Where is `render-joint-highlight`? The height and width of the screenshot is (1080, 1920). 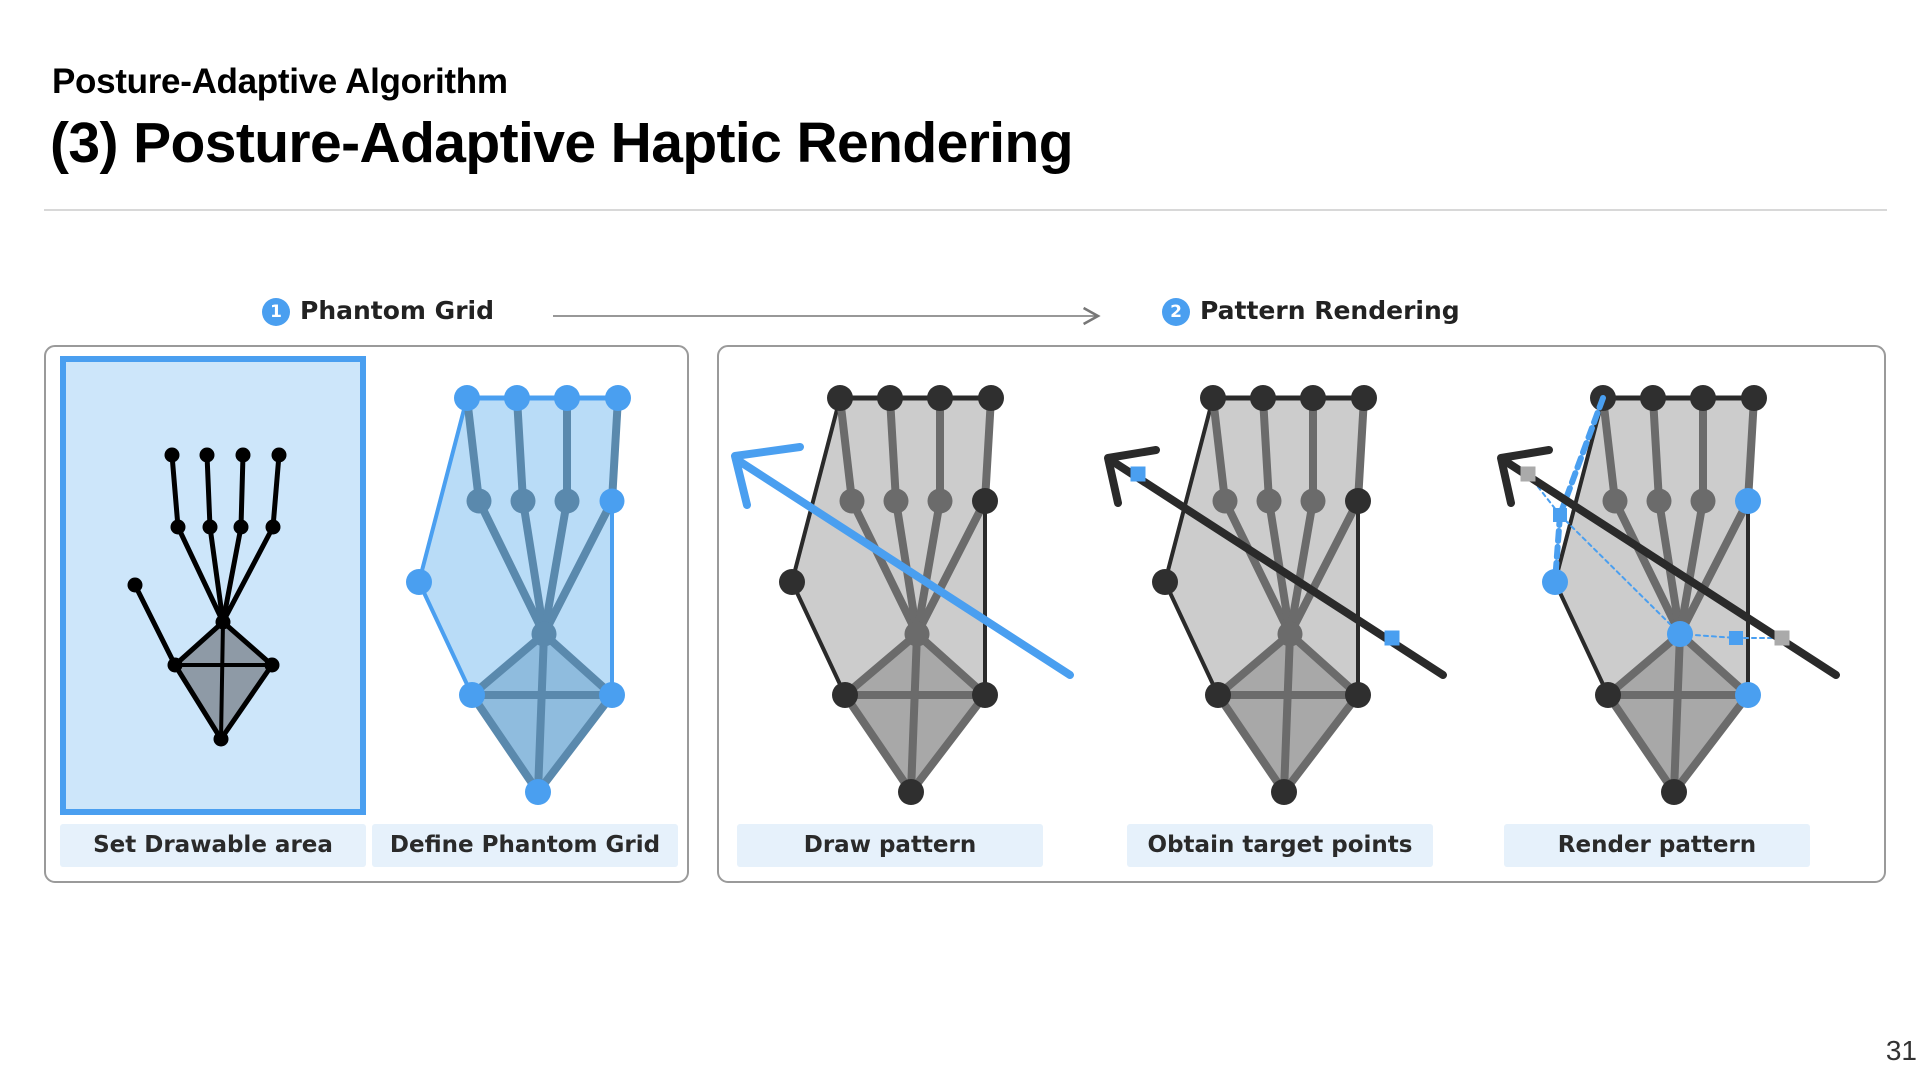 render-joint-highlight is located at coordinates (1680, 634).